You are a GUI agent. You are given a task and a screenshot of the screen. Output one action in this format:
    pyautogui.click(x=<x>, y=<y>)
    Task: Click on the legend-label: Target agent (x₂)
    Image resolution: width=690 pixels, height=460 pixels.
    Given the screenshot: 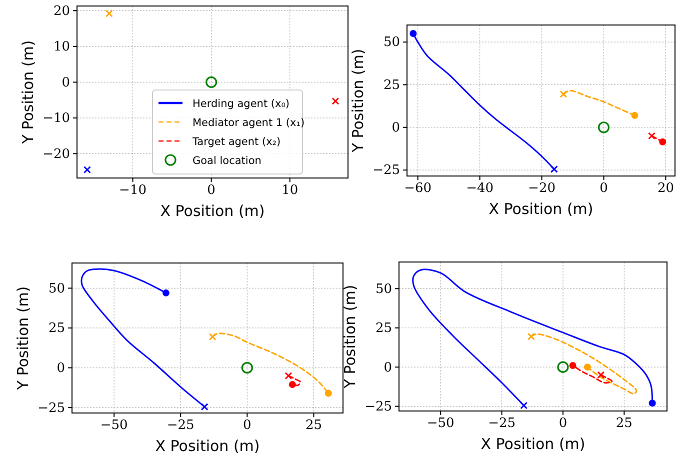 What is the action you would take?
    pyautogui.click(x=236, y=142)
    